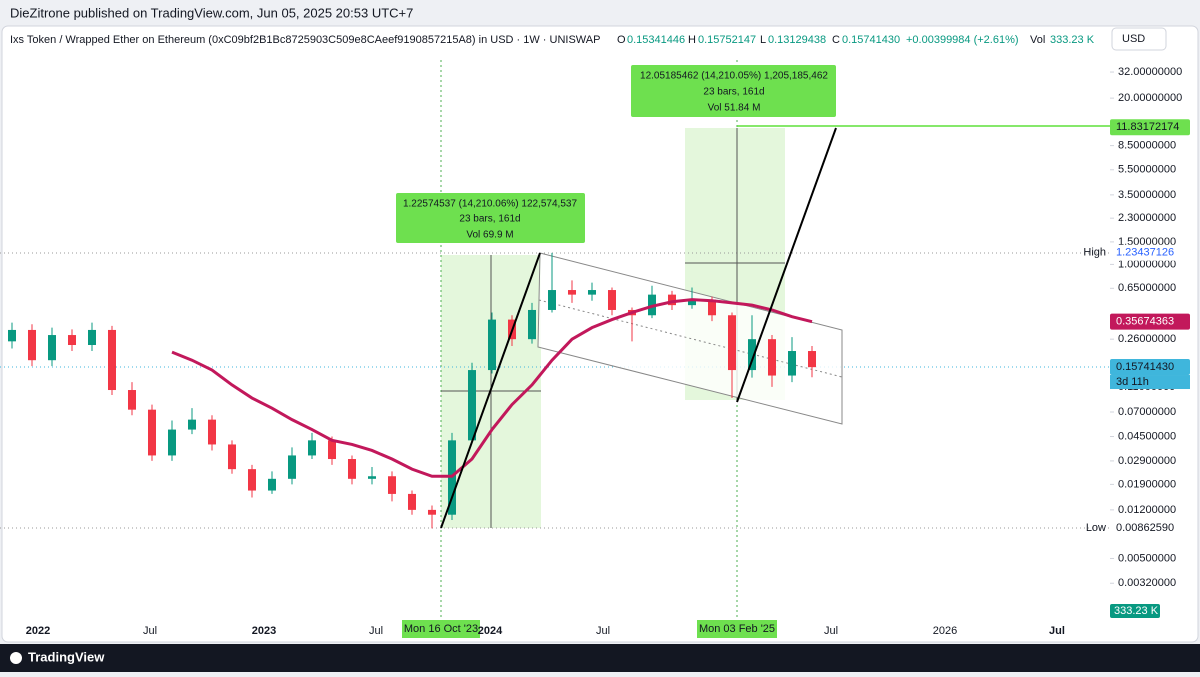  I want to click on c: C, so click(836, 40).